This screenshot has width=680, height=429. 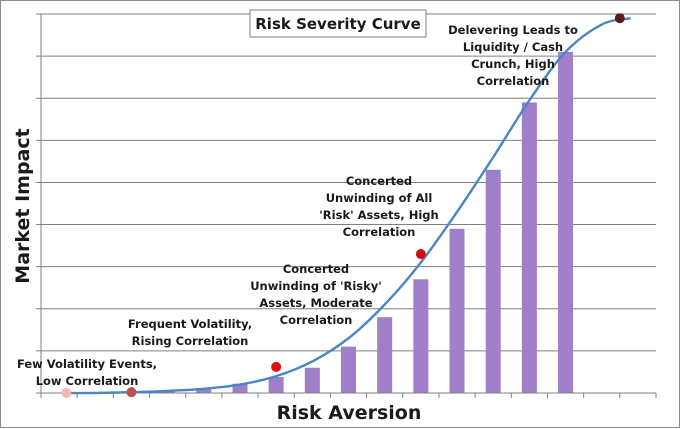 What do you see at coordinates (348, 395) in the screenshot?
I see `x-axis-ticks` at bounding box center [348, 395].